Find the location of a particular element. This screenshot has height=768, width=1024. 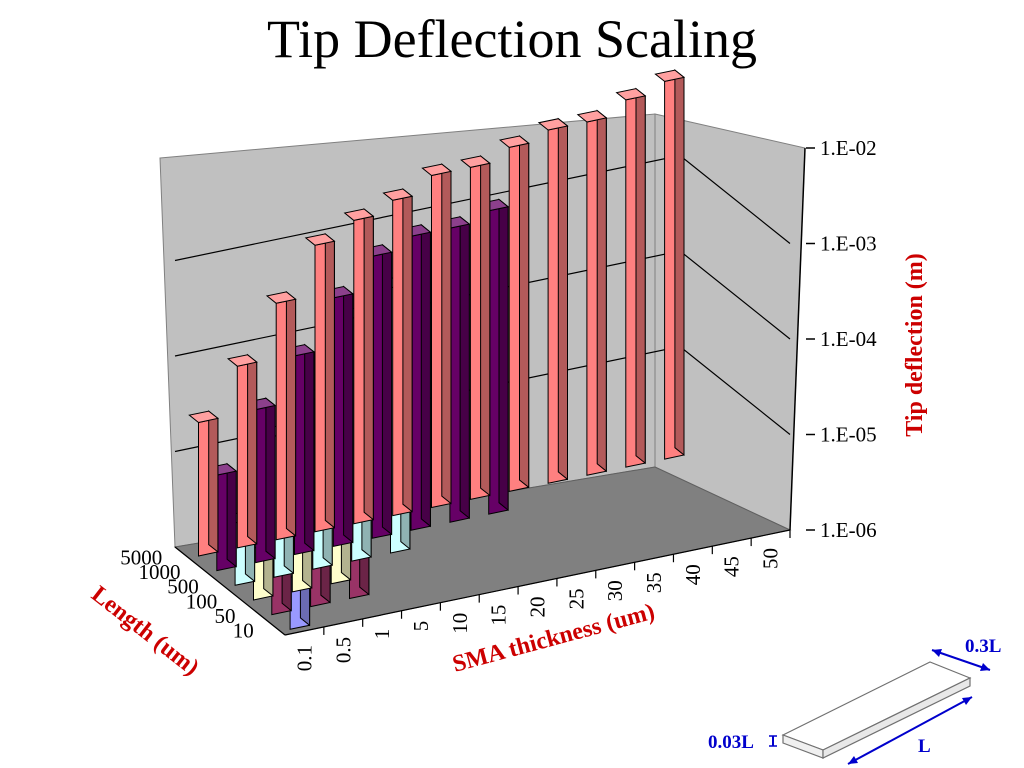

length-arrow-head-a is located at coordinates (853, 760).